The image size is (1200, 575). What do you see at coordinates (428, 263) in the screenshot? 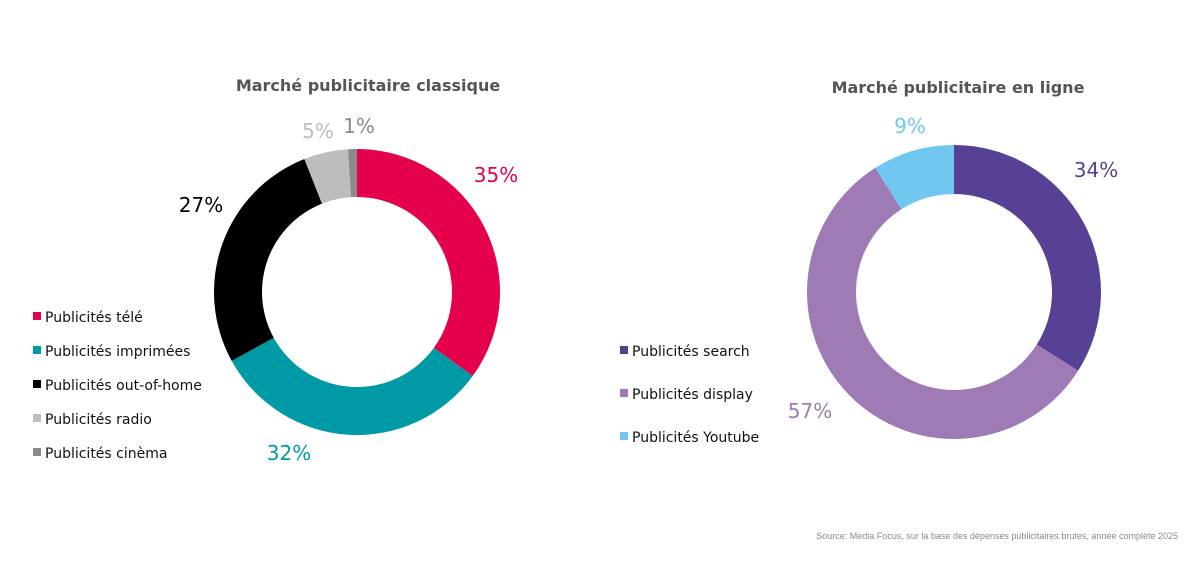
I see `slice-publicites-tele` at bounding box center [428, 263].